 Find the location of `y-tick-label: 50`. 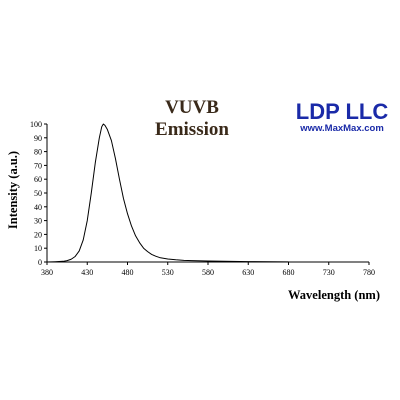

y-tick-label: 50 is located at coordinates (38, 193).